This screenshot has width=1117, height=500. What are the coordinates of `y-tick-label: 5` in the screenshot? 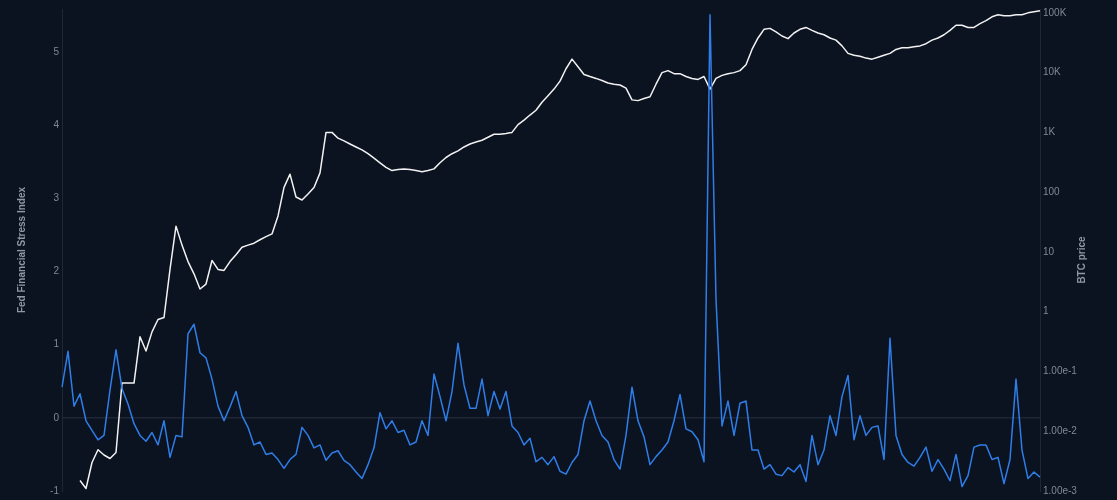 It's located at (56, 51).